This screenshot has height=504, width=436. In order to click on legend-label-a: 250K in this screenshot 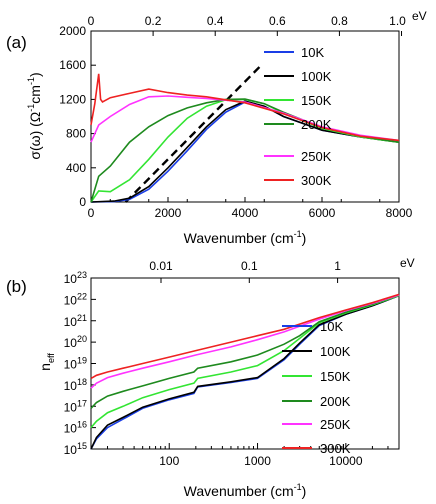, I will do `click(316, 156)`.